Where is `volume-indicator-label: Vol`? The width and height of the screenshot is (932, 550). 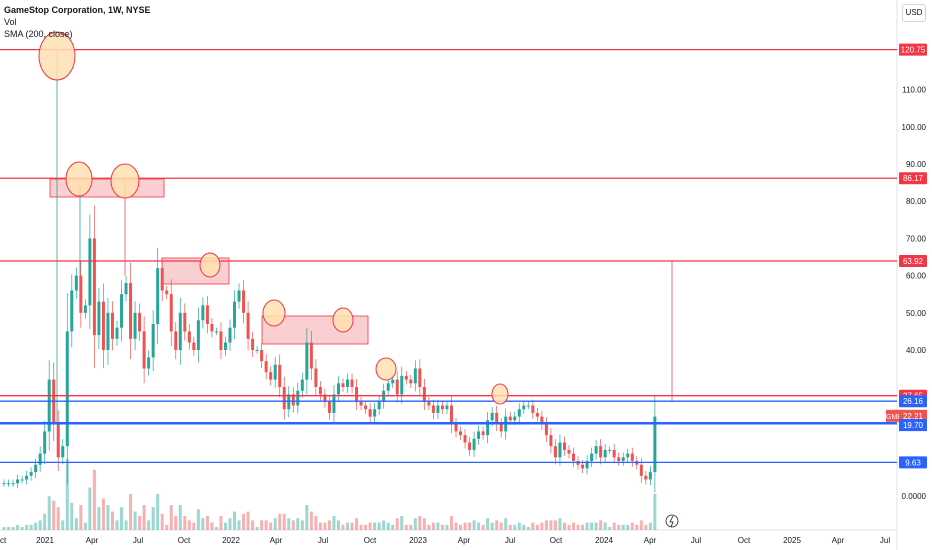 volume-indicator-label: Vol is located at coordinates (10, 22).